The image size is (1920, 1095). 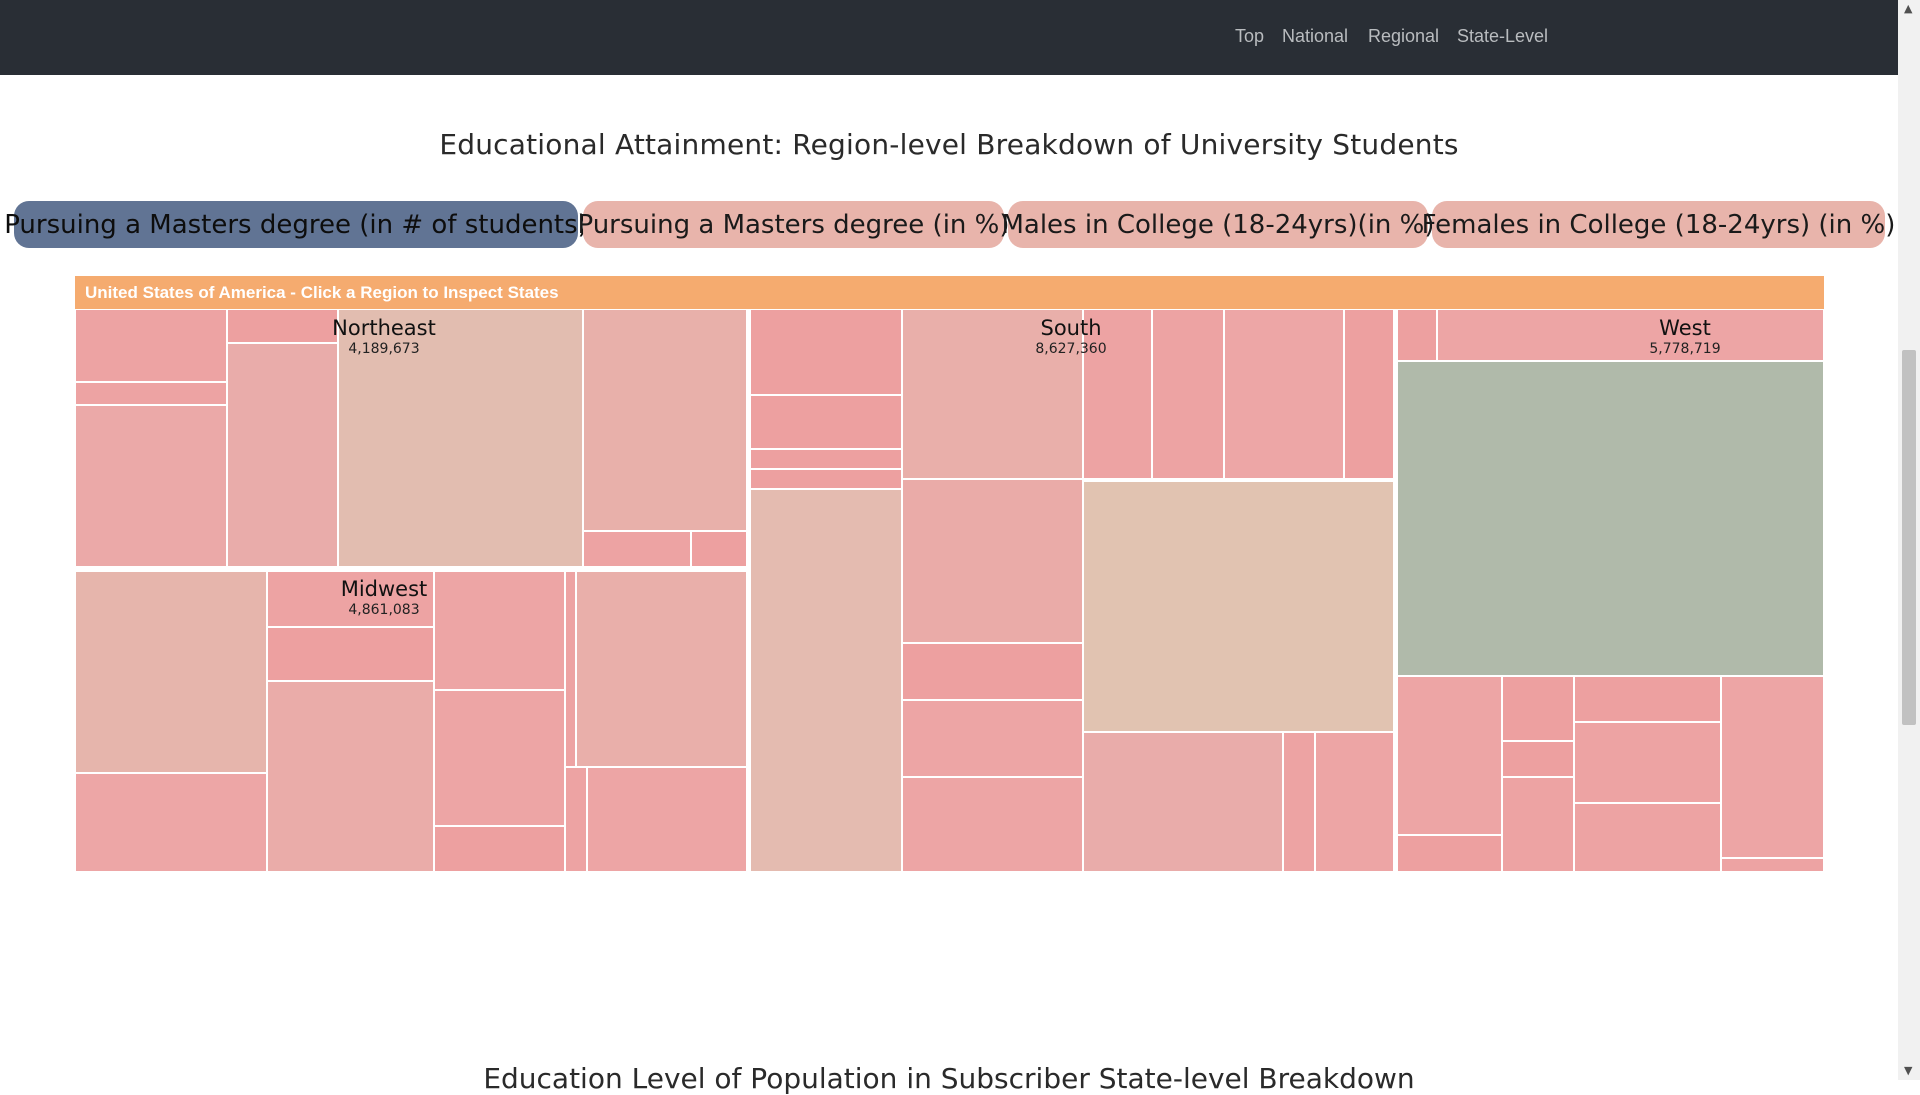 I want to click on scrollbar: ▲ ▼, so click(x=1909, y=540).